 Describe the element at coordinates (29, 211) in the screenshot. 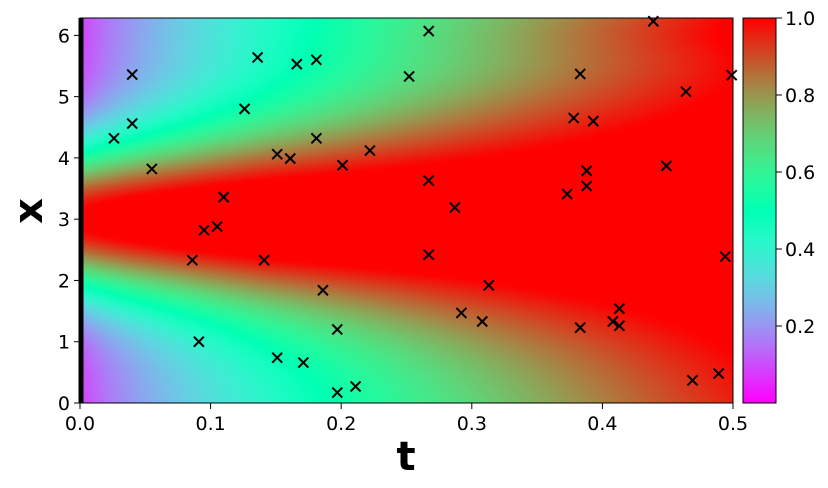

I see `y-axis-title: x` at that location.